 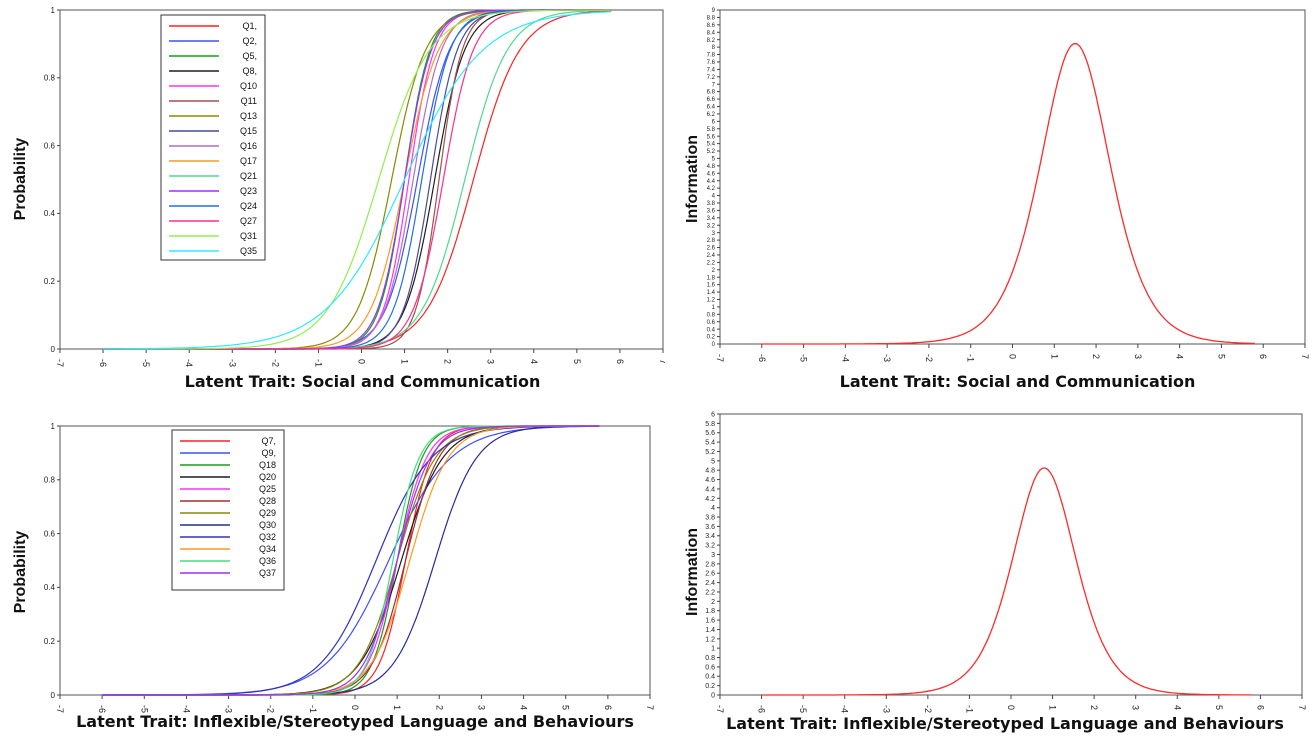 I want to click on legend-label: Q2,, so click(x=249, y=41).